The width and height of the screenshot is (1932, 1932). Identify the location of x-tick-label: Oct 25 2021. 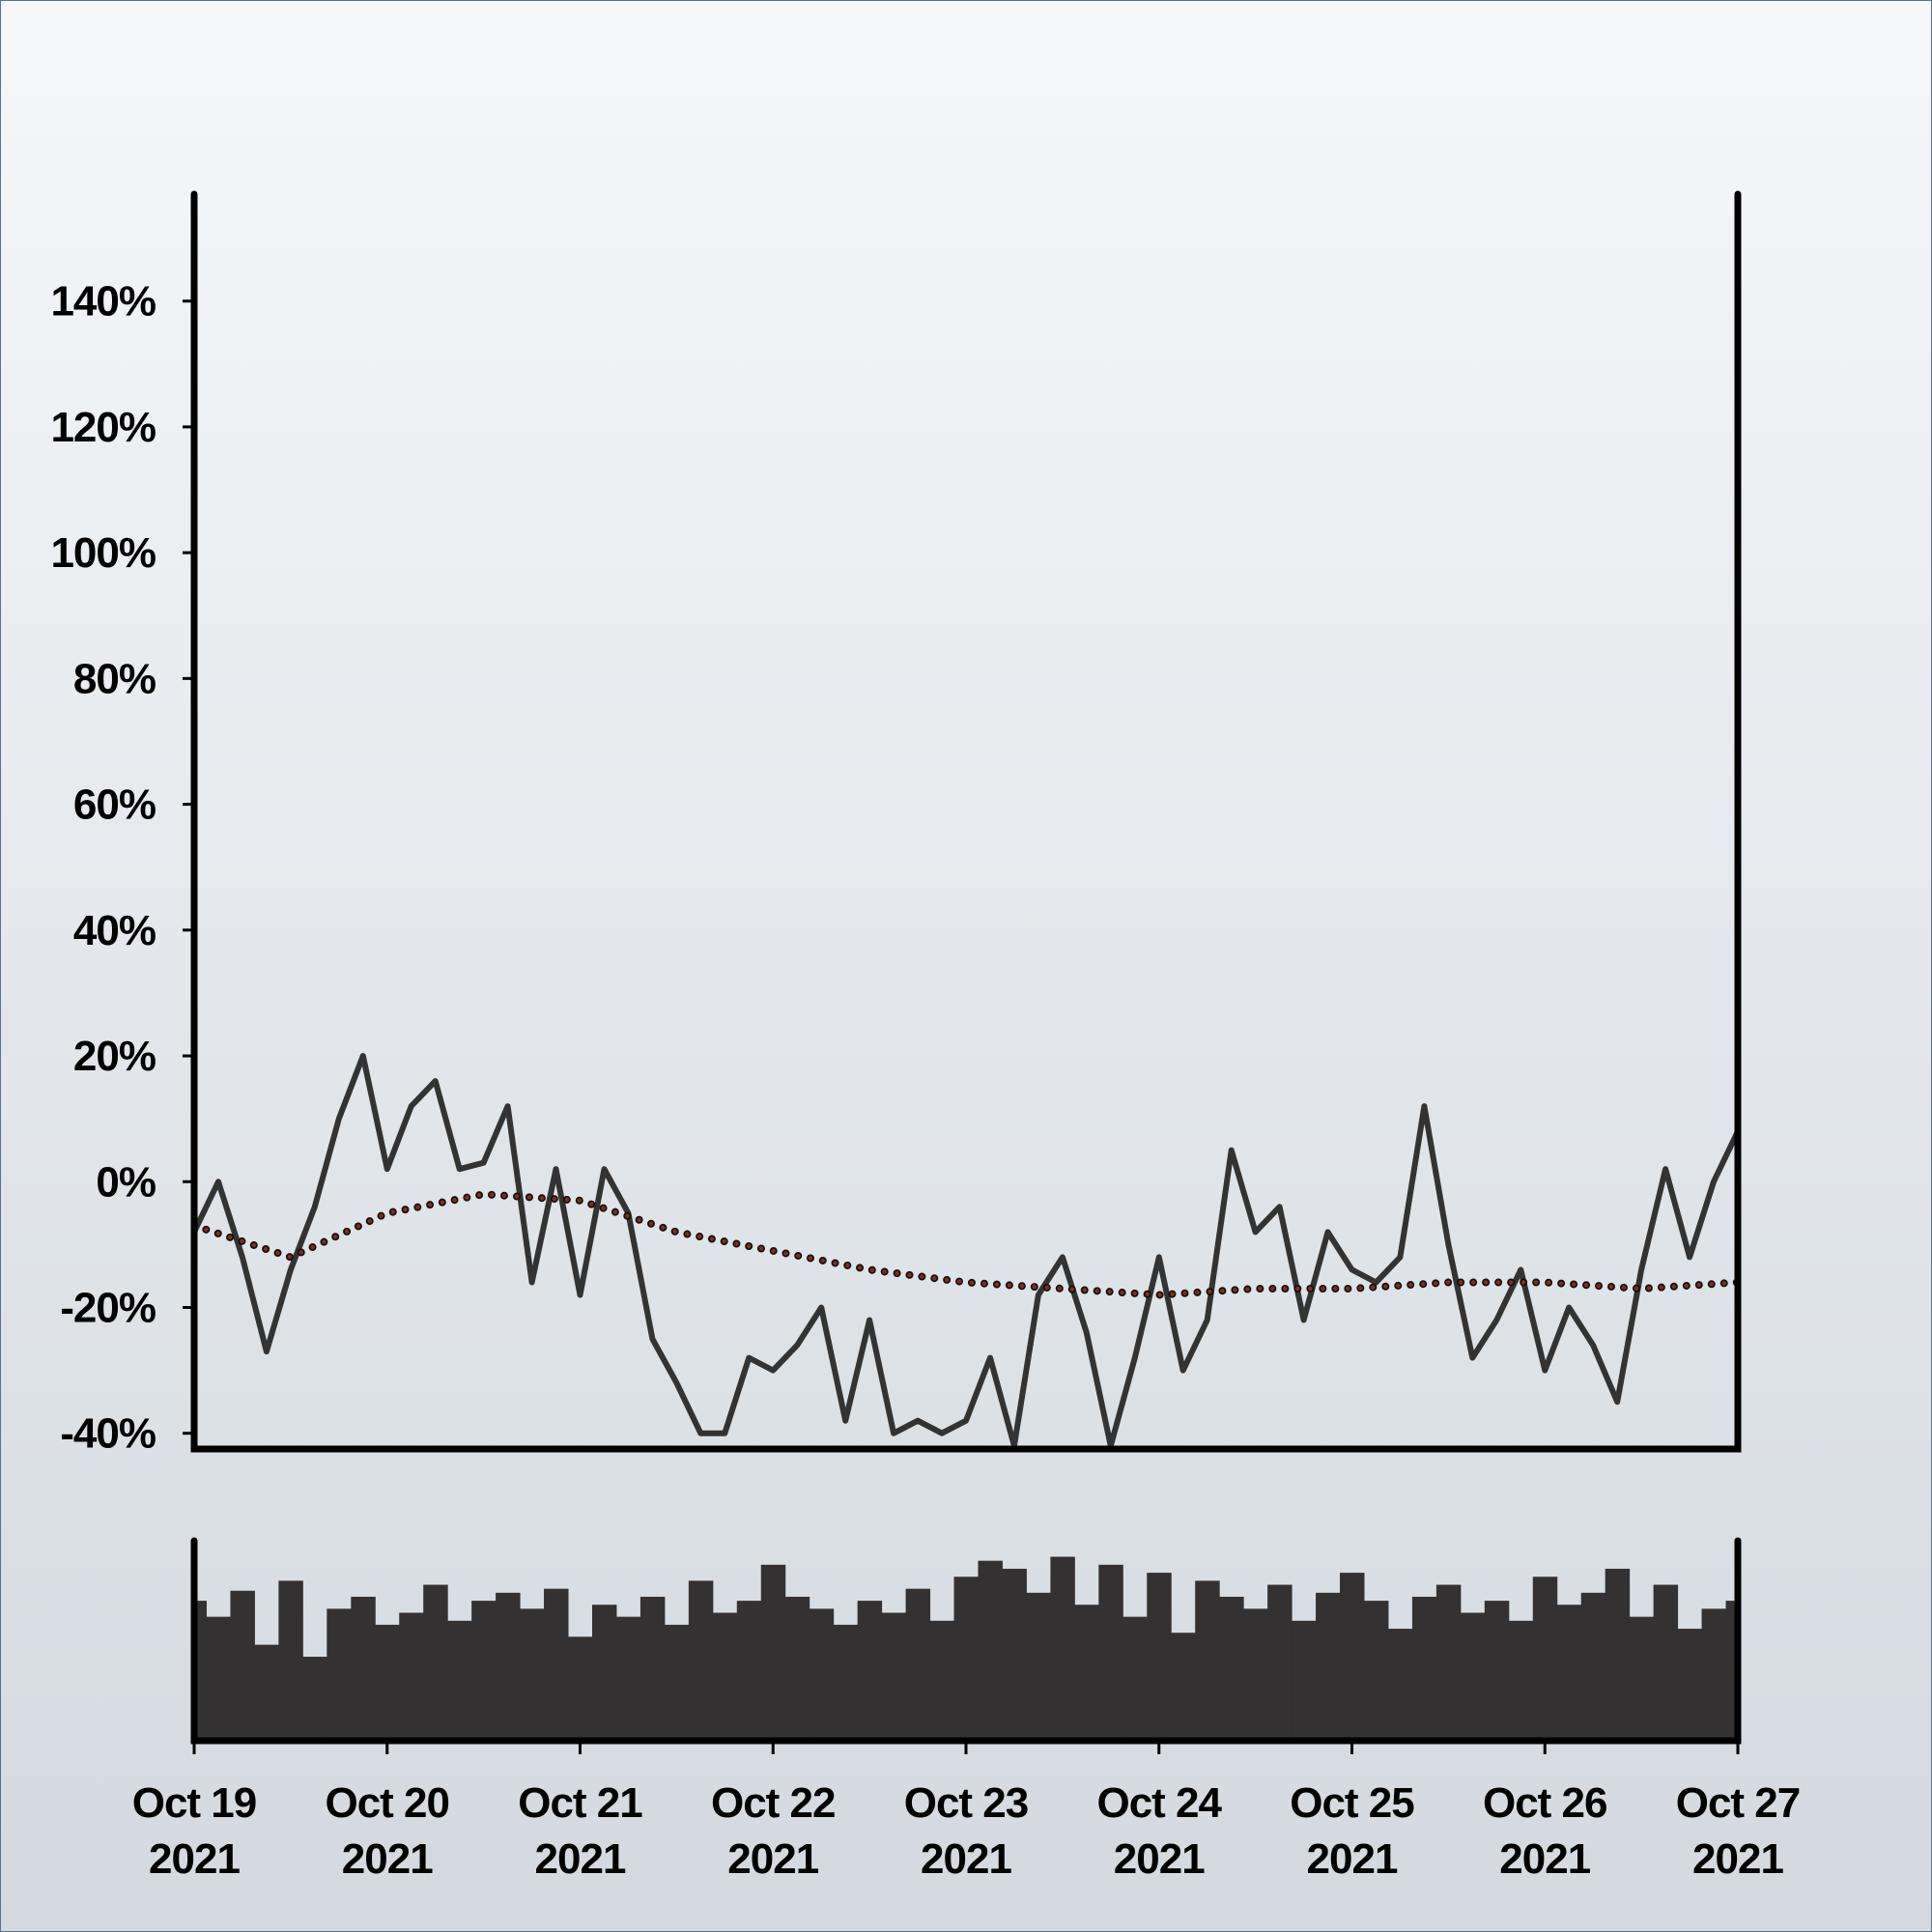
(1352, 1831).